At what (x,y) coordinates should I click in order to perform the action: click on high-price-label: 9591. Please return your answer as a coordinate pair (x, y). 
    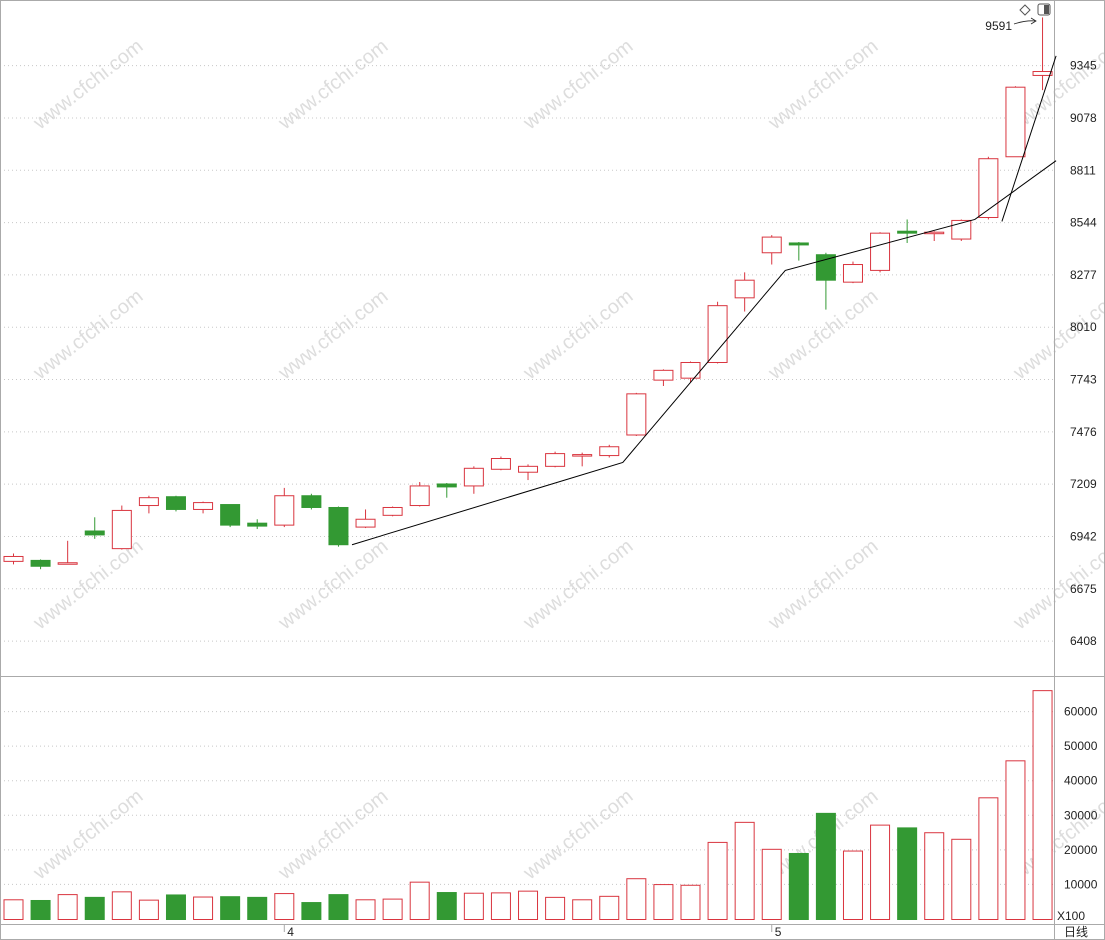
    Looking at the image, I should click on (998, 26).